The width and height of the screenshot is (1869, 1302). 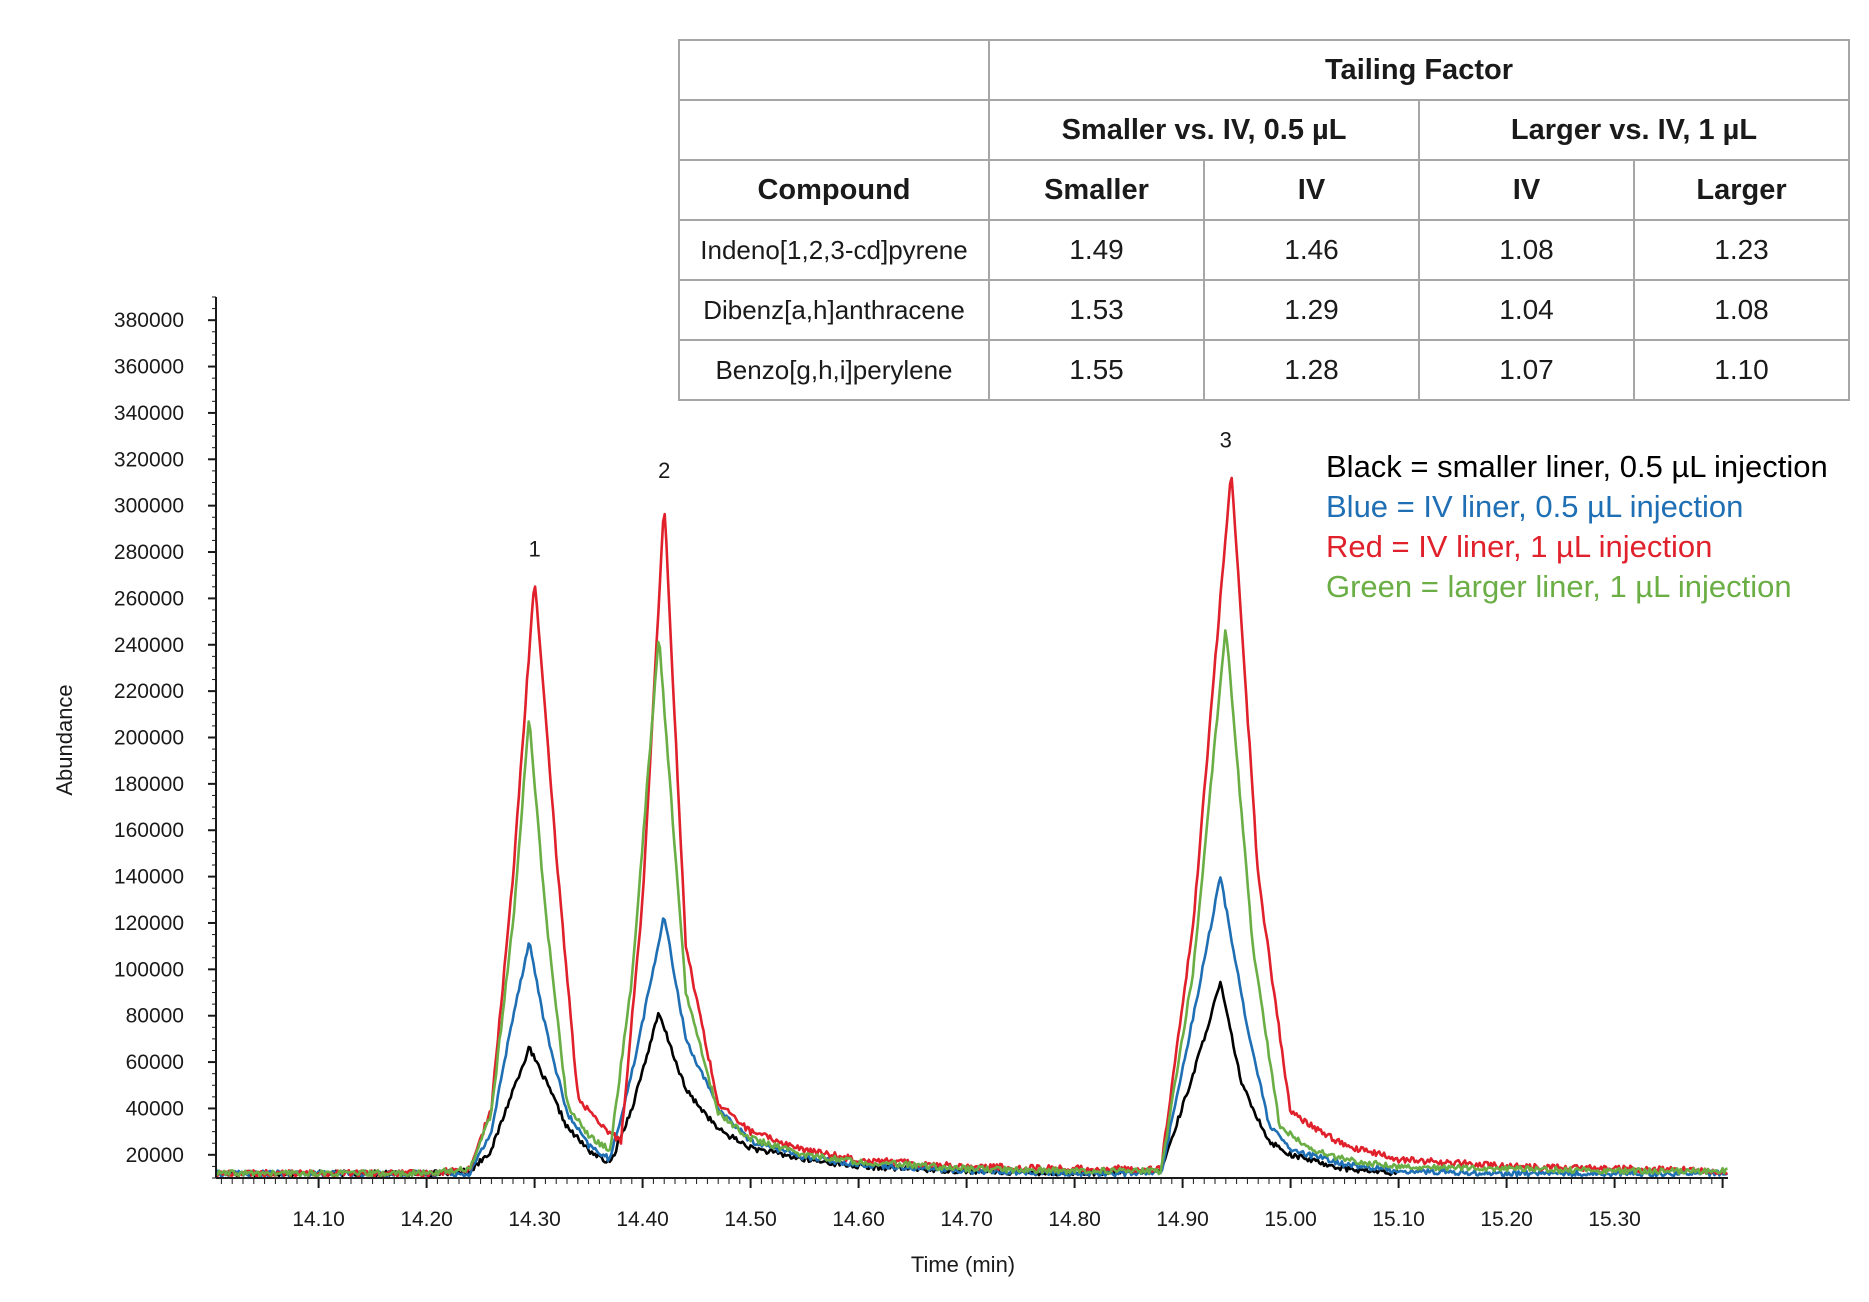 What do you see at coordinates (155, 1016) in the screenshot?
I see `y-tick-label: 80000` at bounding box center [155, 1016].